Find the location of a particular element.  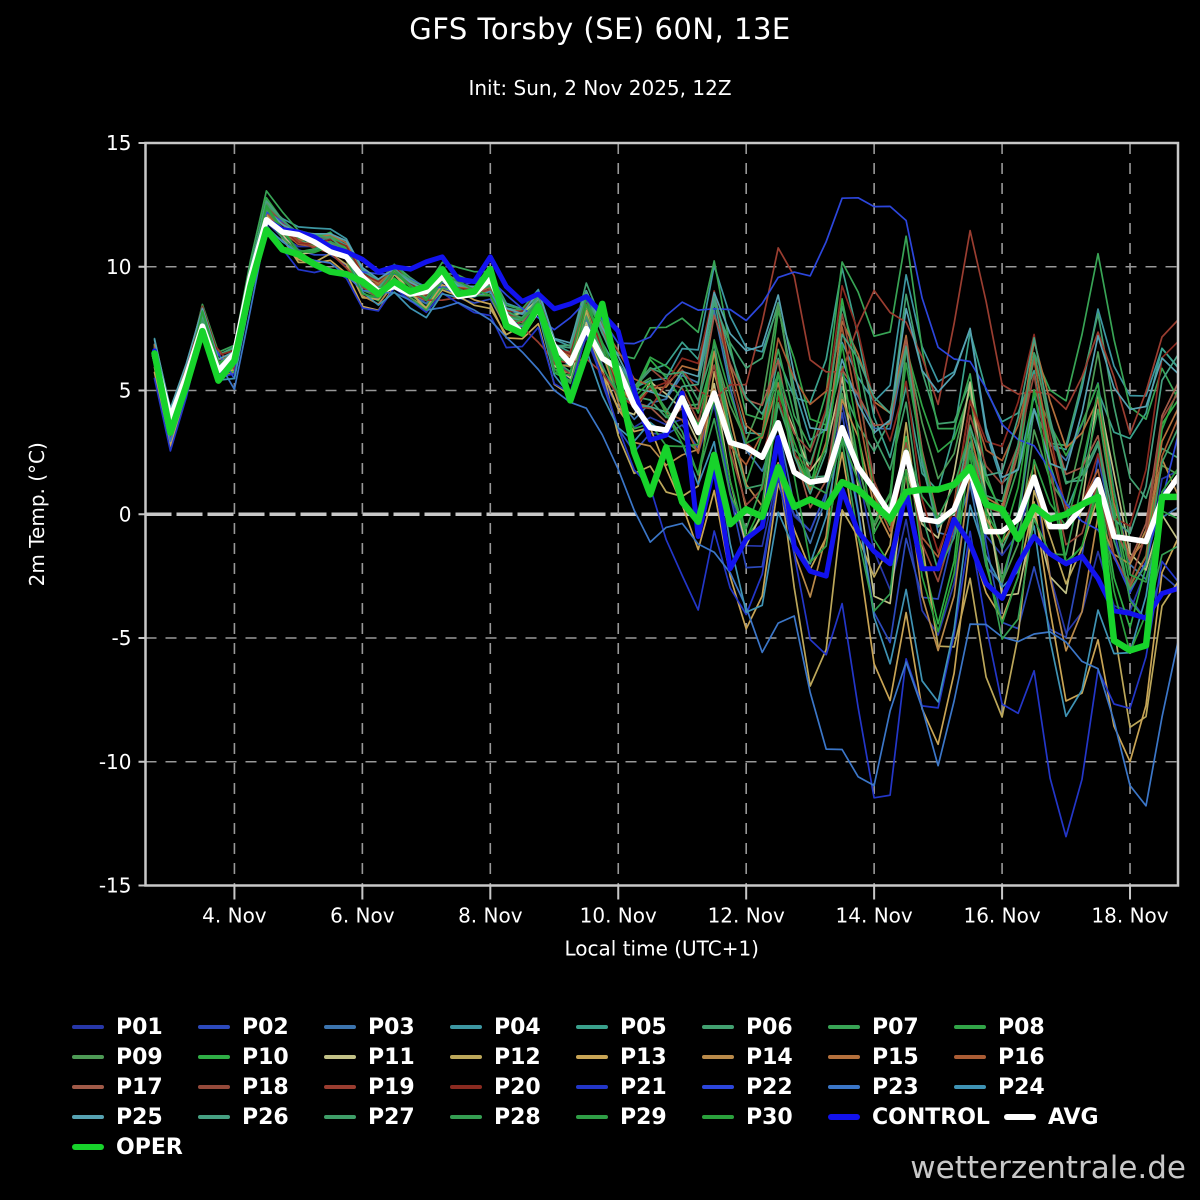

legend-item-p22: P22 is located at coordinates (765, 1087).